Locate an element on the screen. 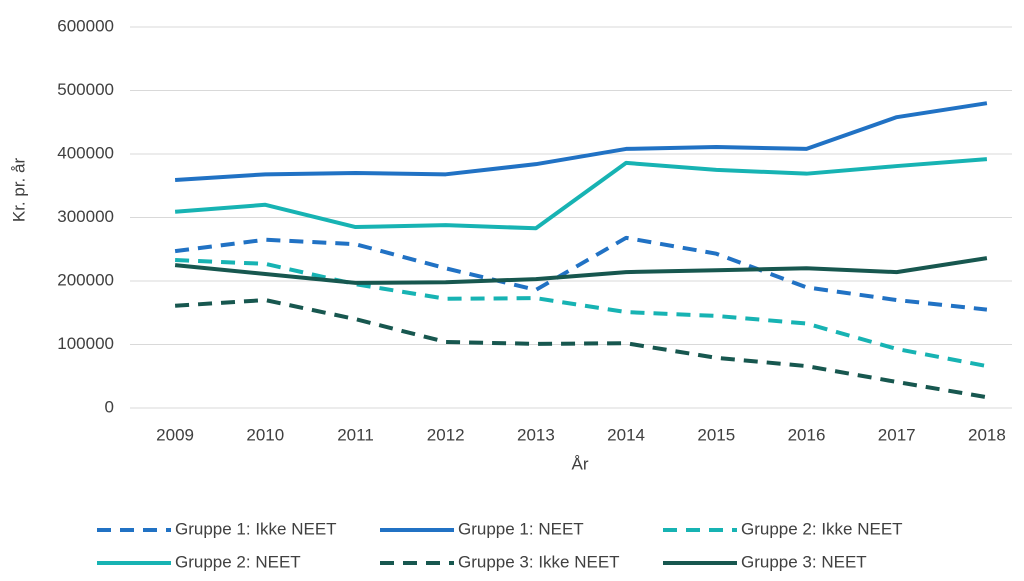 This screenshot has height=581, width=1024. y-tick-label: 100000 is located at coordinates (85, 343).